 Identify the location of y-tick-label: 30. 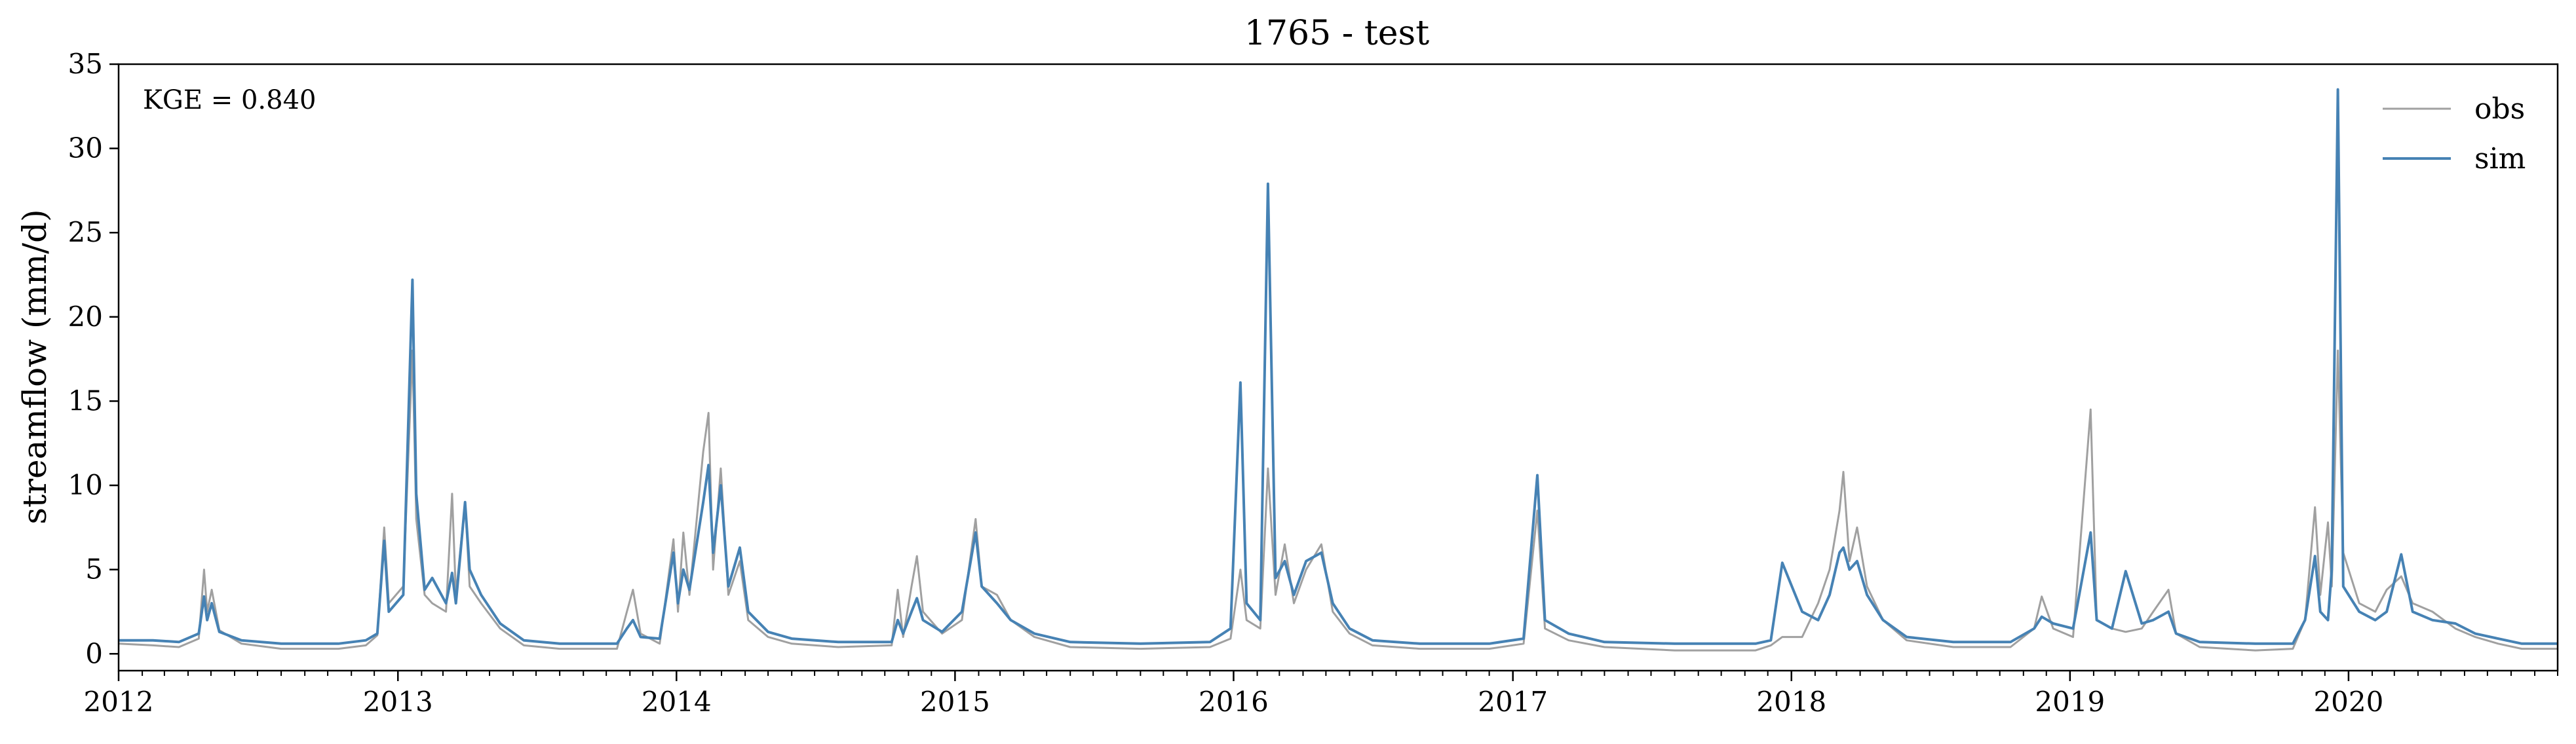
(85, 148).